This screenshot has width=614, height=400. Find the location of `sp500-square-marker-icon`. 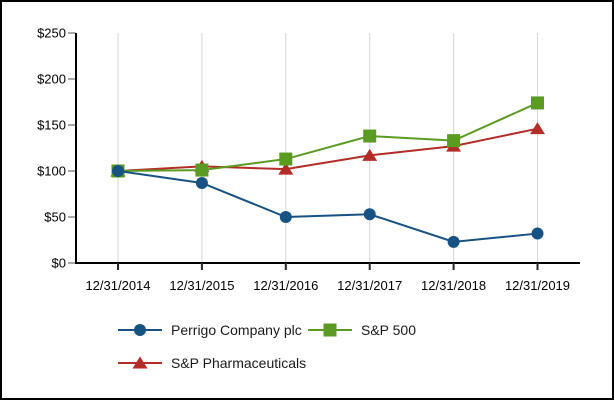

sp500-square-marker-icon is located at coordinates (330, 330).